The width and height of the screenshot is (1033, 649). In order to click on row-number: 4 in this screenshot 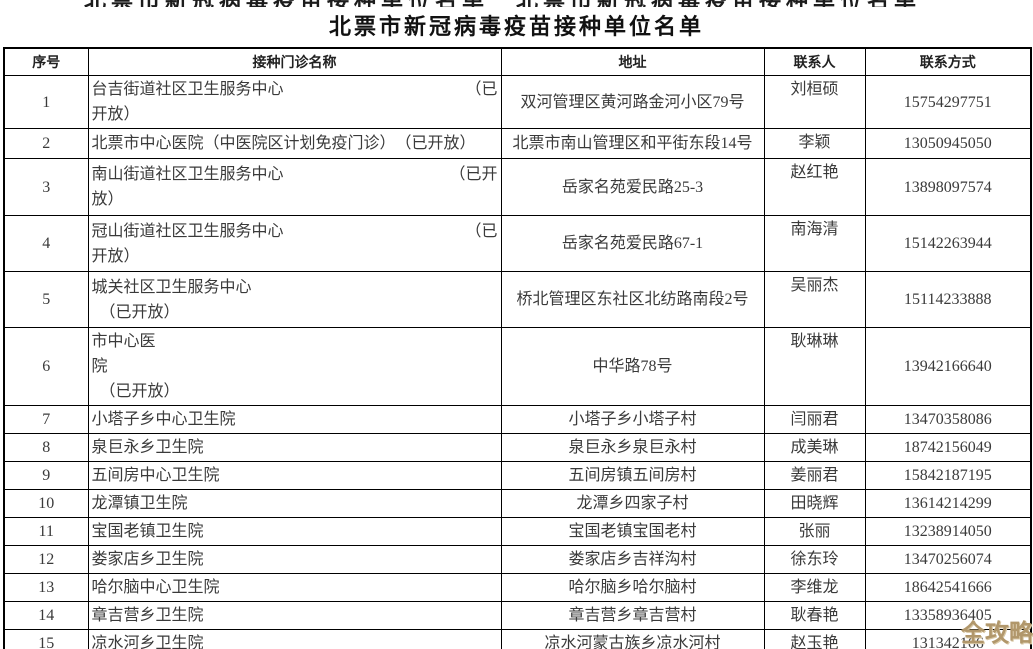, I will do `click(46, 243)`.